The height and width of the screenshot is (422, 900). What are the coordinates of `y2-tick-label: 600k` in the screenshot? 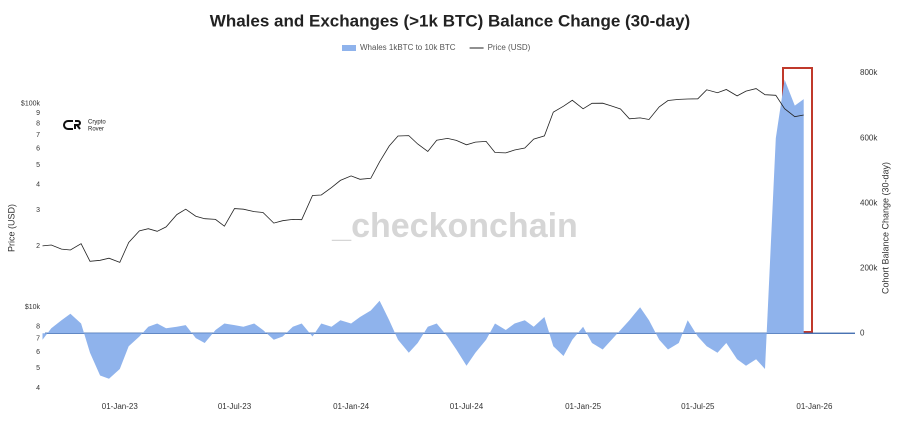 It's located at (869, 137).